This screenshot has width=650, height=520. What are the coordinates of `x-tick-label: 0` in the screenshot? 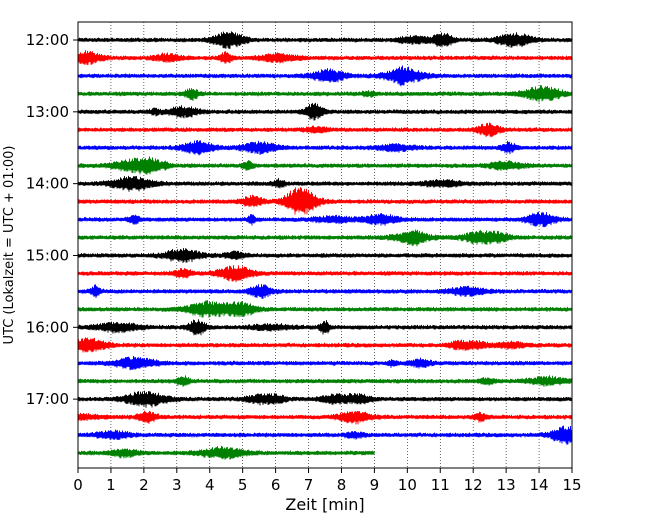 It's located at (78, 485).